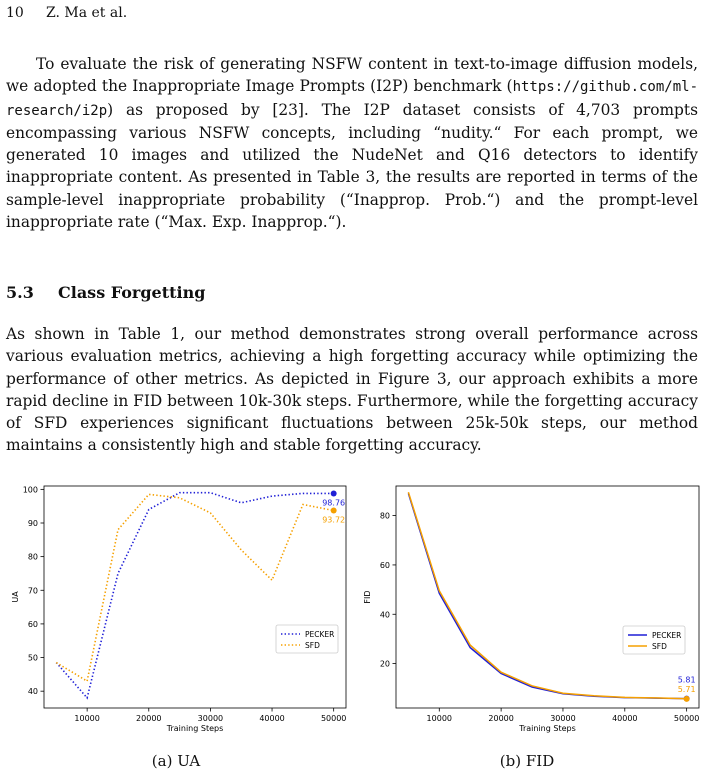 Image resolution: width=704 pixels, height=779 pixels. What do you see at coordinates (87, 13) in the screenshot?
I see `running-authors: Z. Ma et al.` at bounding box center [87, 13].